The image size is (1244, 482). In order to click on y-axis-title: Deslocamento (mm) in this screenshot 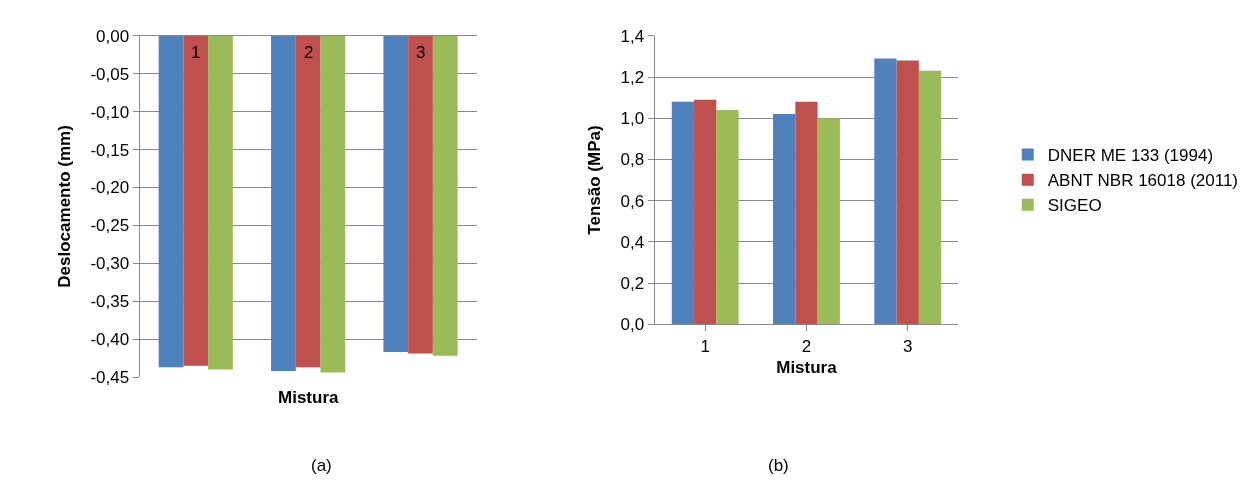, I will do `click(64, 206)`.